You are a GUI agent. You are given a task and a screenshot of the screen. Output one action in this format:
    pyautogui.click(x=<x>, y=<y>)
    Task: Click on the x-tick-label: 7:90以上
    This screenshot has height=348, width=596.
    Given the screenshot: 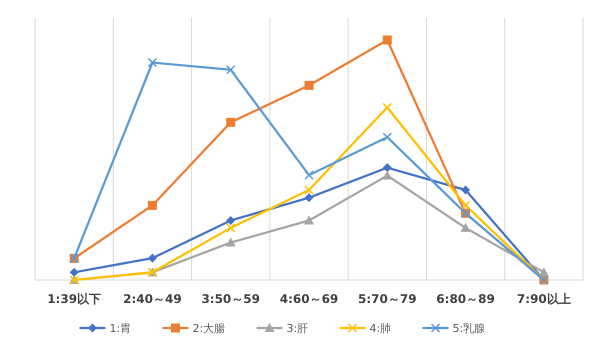 What is the action you would take?
    pyautogui.click(x=543, y=299)
    